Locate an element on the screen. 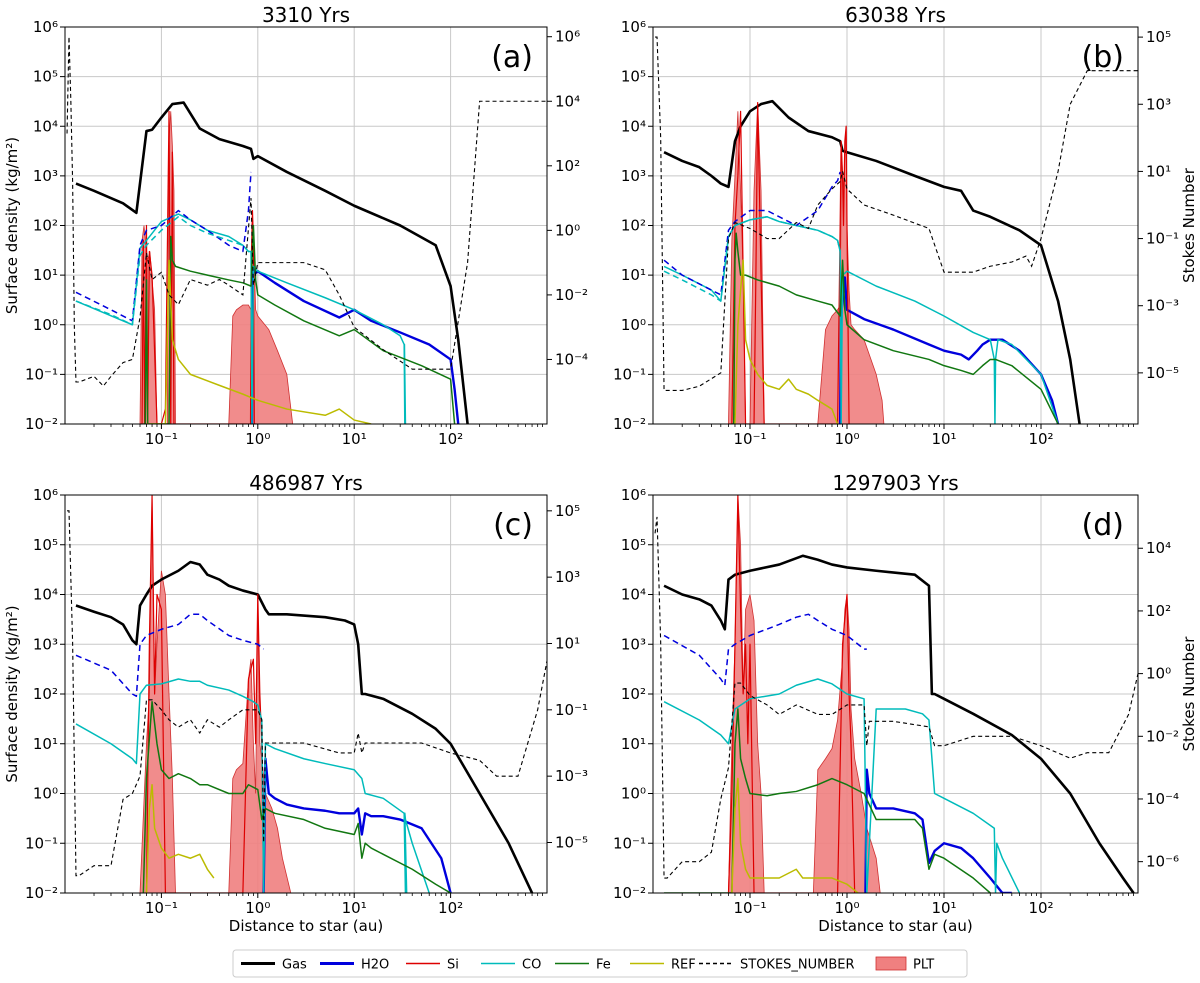  panel-label: (b) is located at coordinates (1103, 57).